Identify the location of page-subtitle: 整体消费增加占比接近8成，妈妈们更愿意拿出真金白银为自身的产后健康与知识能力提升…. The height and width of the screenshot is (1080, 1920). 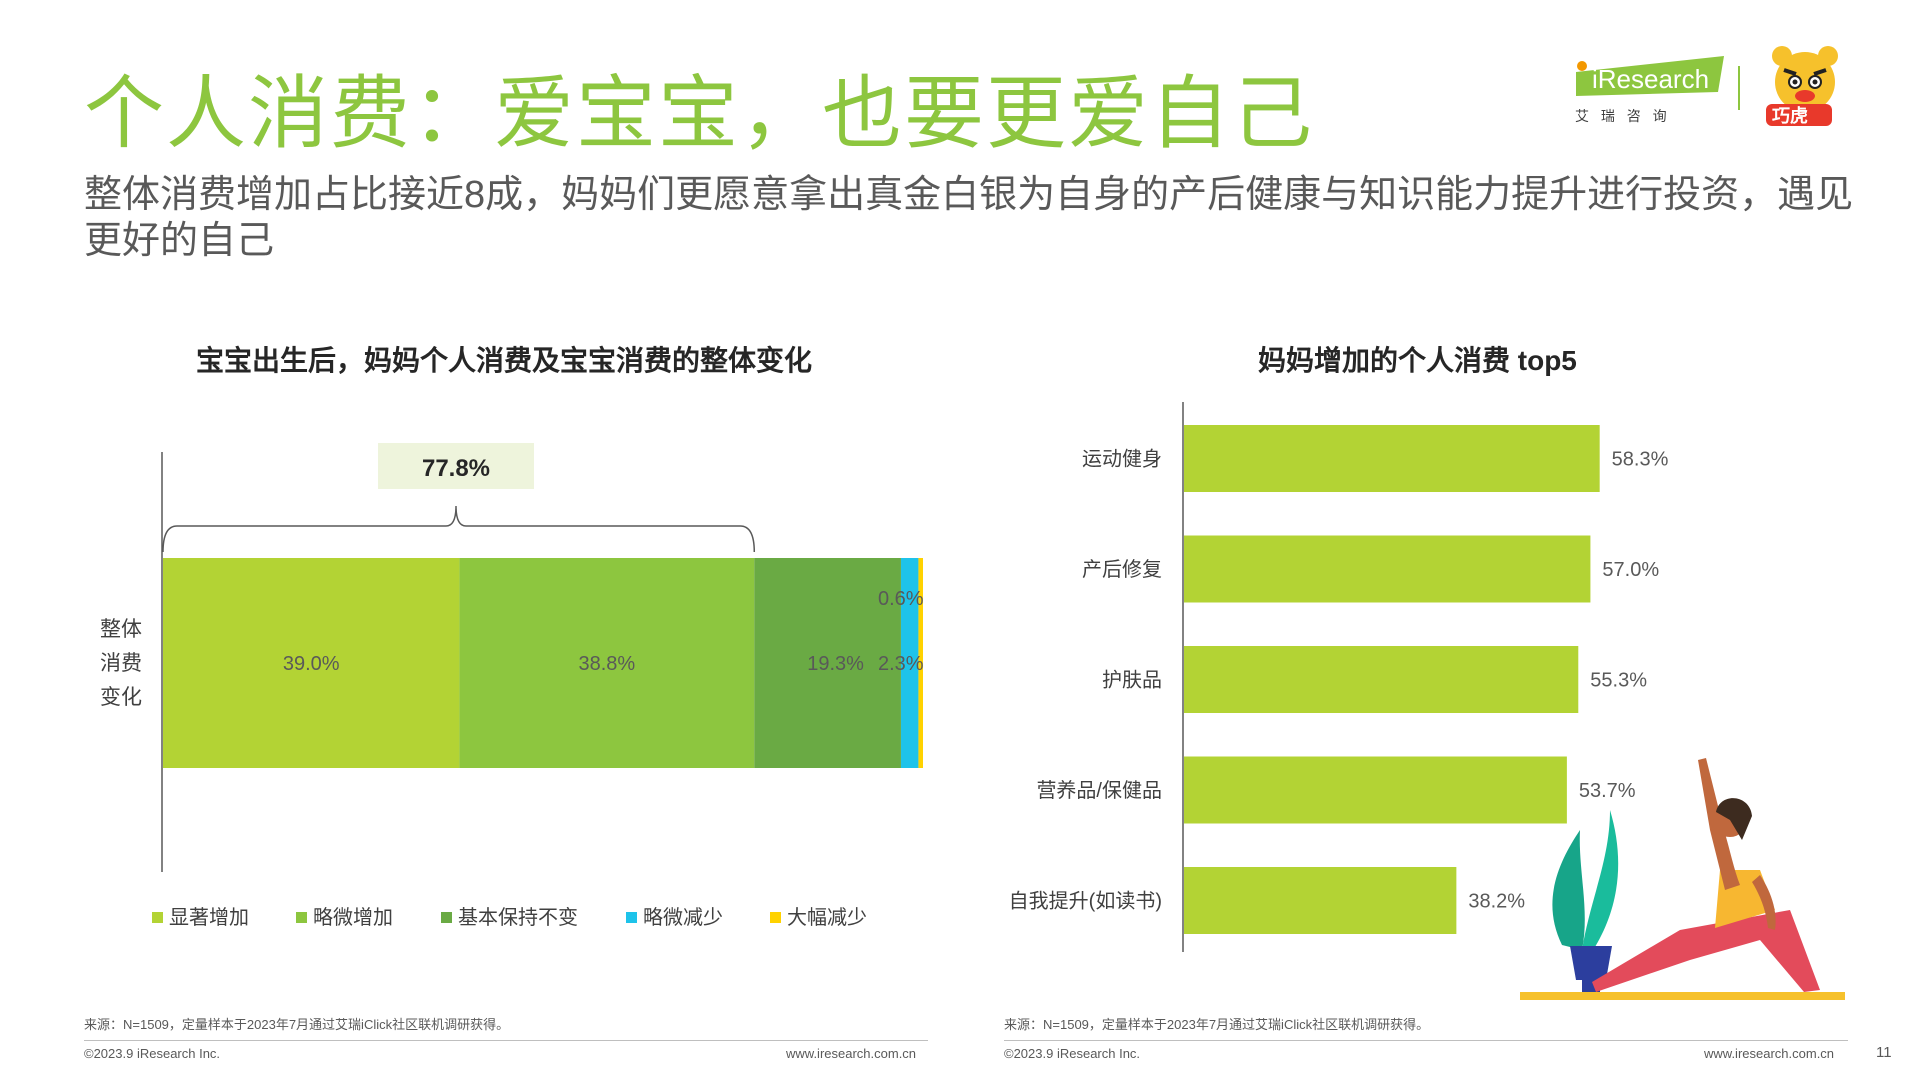
(969, 218).